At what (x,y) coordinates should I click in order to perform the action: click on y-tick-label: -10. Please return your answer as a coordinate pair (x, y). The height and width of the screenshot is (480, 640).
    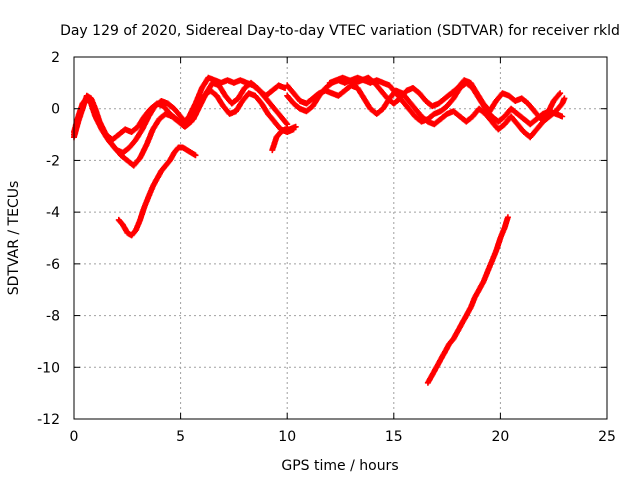
    Looking at the image, I should click on (48, 368).